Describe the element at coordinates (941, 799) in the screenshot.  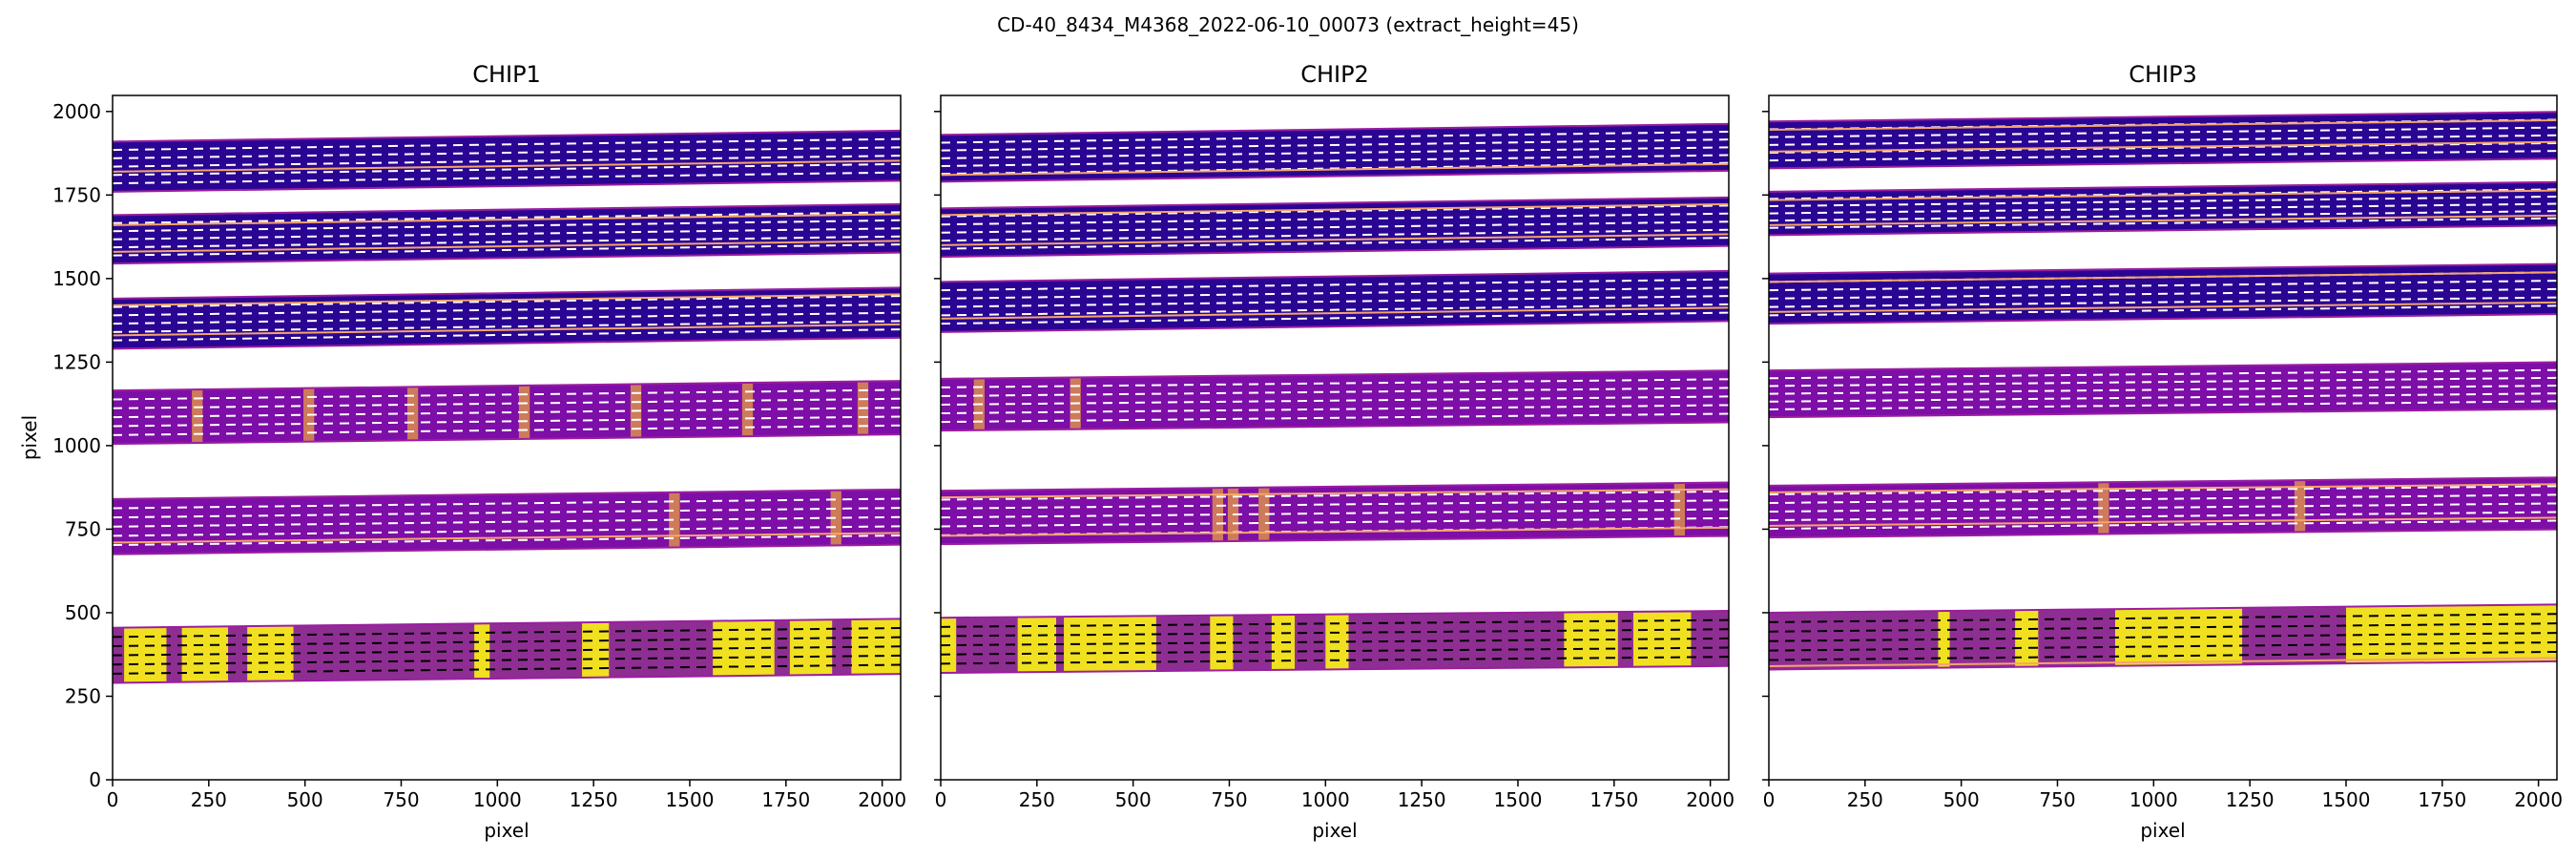
I see `x-tick-label: 0` at that location.